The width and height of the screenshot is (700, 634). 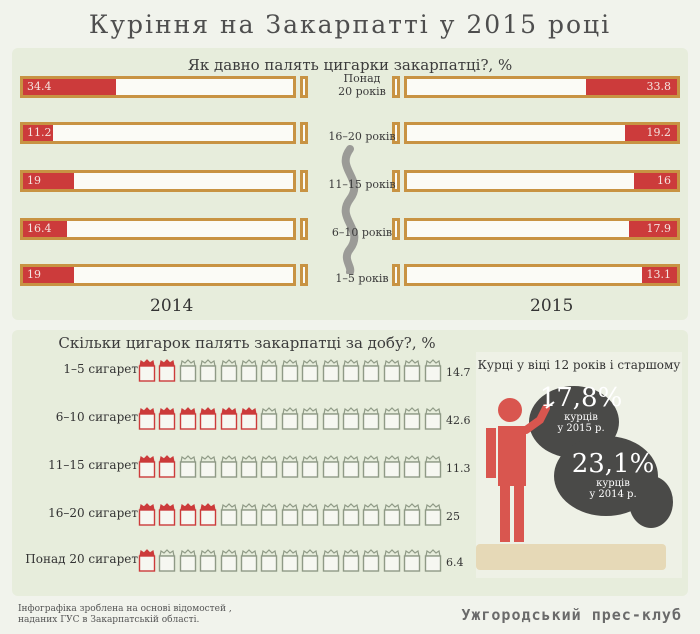 What do you see at coordinates (571, 615) in the screenshot?
I see `brand-label: Ужгородський прес-клуб` at bounding box center [571, 615].